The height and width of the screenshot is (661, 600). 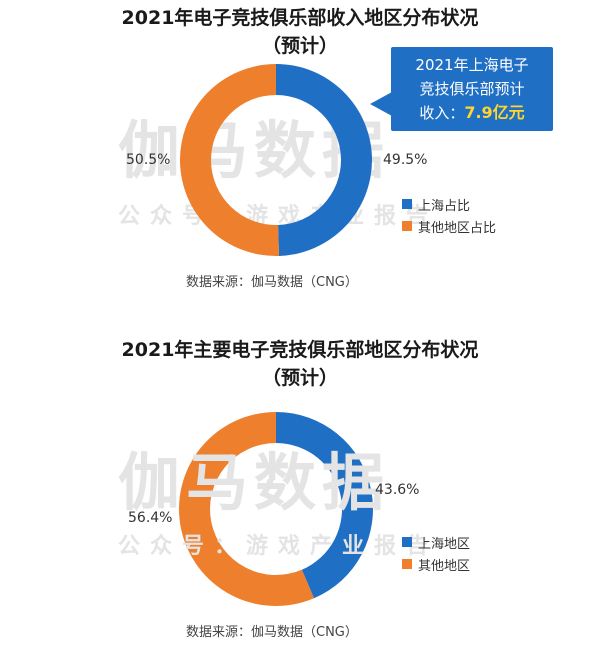 I want to click on chart1-subtitle: （预计）, so click(x=299, y=46).